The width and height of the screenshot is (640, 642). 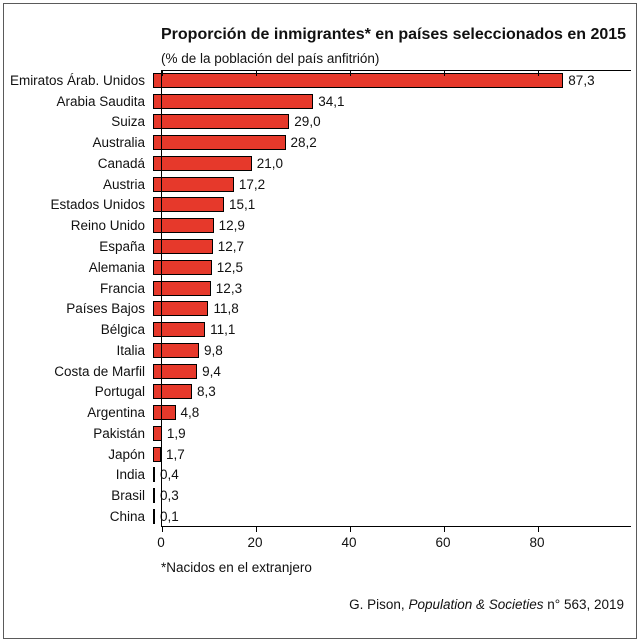 I want to click on bar-track: 28,2, so click(x=393, y=143).